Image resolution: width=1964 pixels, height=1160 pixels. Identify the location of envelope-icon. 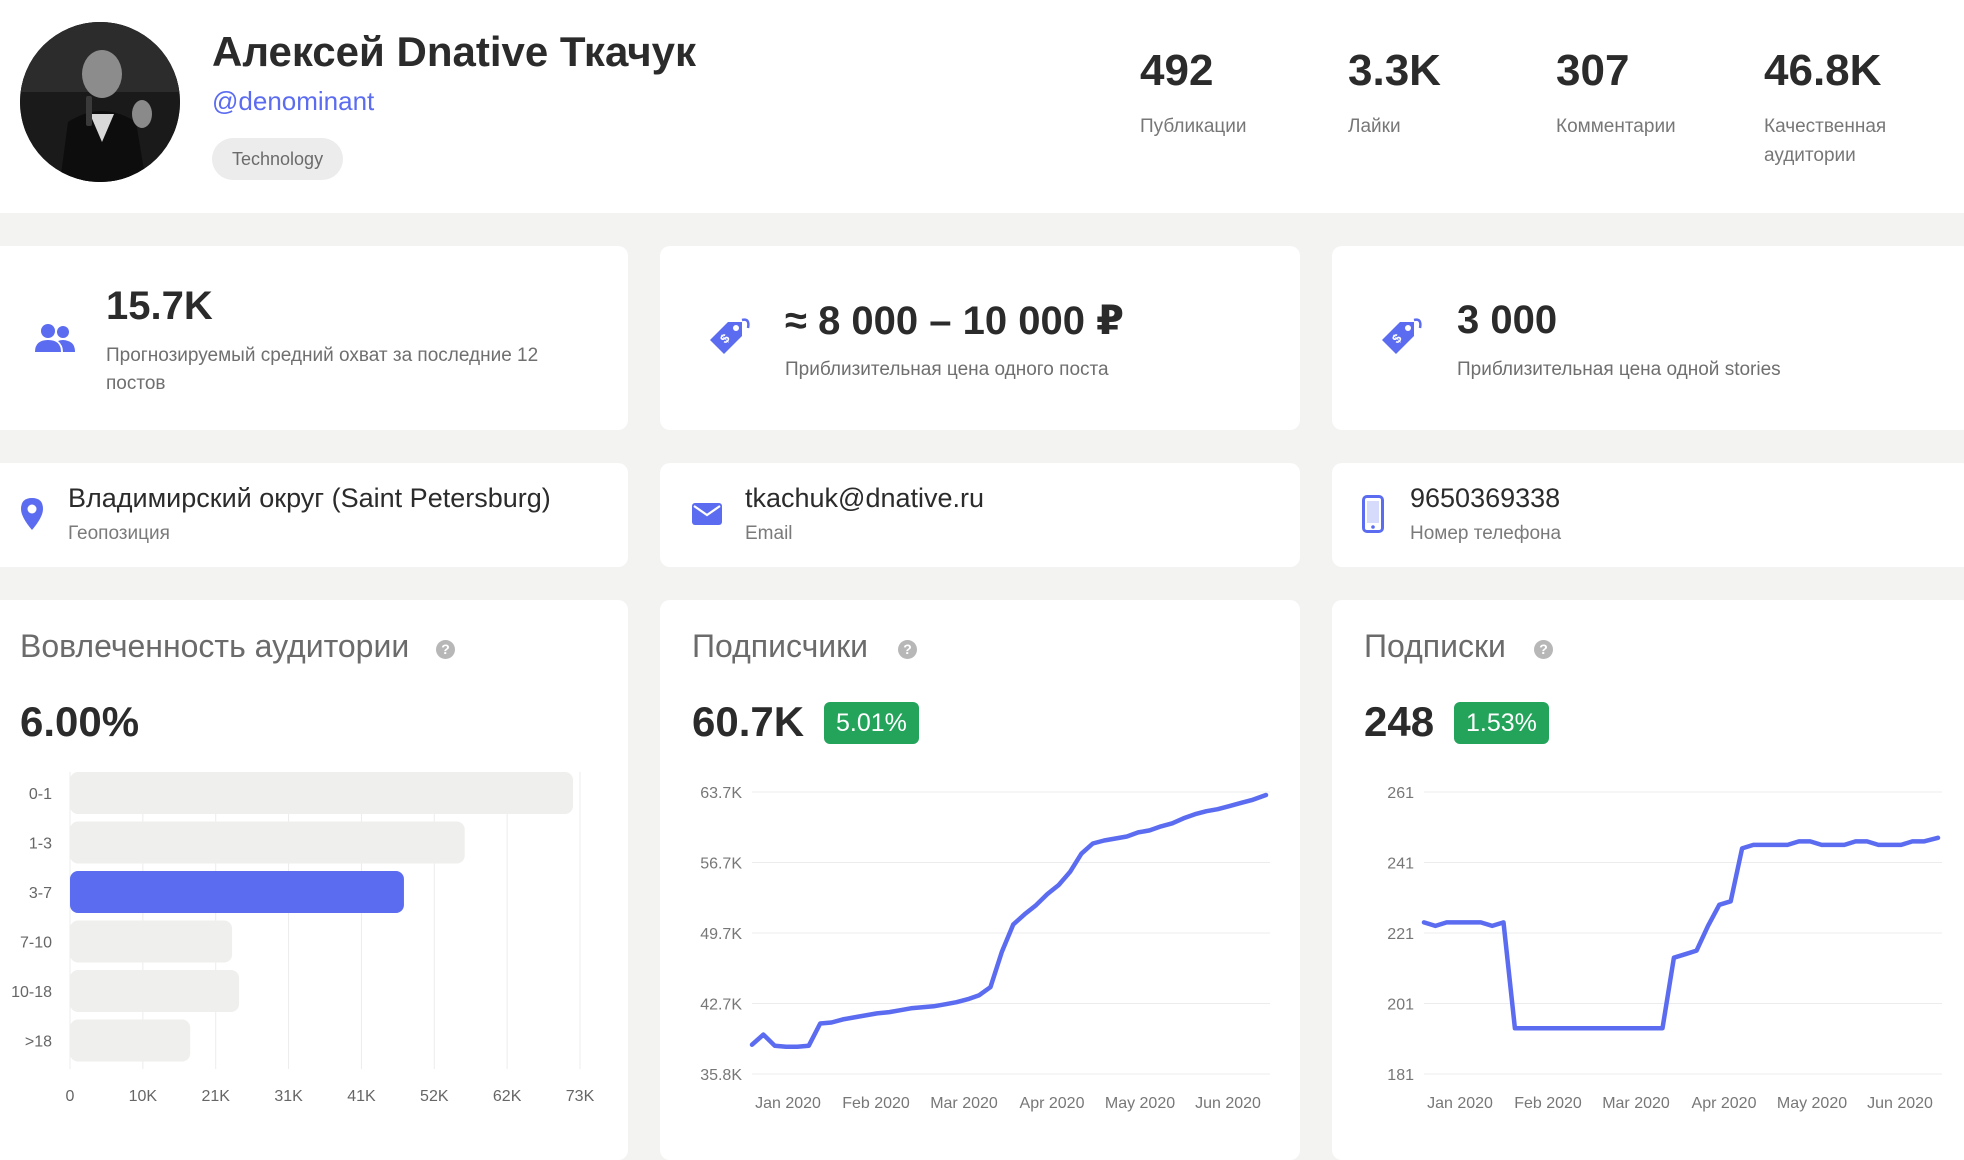
(707, 514).